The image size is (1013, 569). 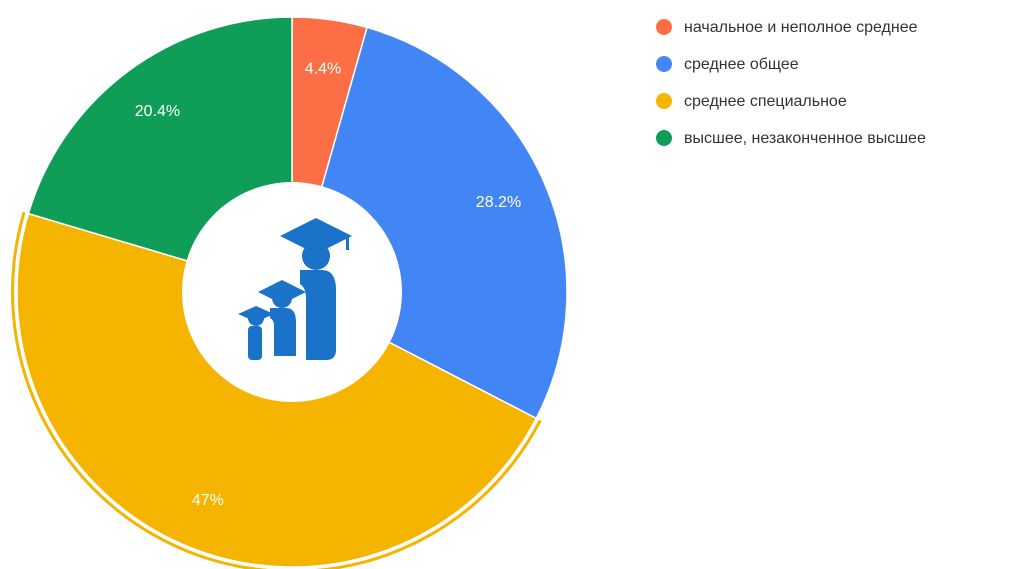 I want to click on value-label: 47%, so click(x=208, y=500).